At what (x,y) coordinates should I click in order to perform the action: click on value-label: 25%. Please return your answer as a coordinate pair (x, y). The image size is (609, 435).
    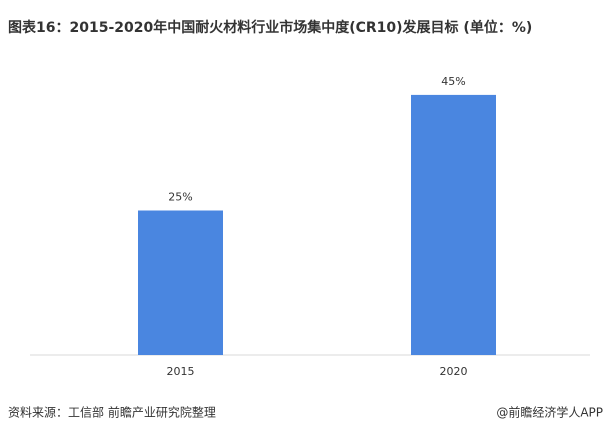
    Looking at the image, I should click on (180, 197).